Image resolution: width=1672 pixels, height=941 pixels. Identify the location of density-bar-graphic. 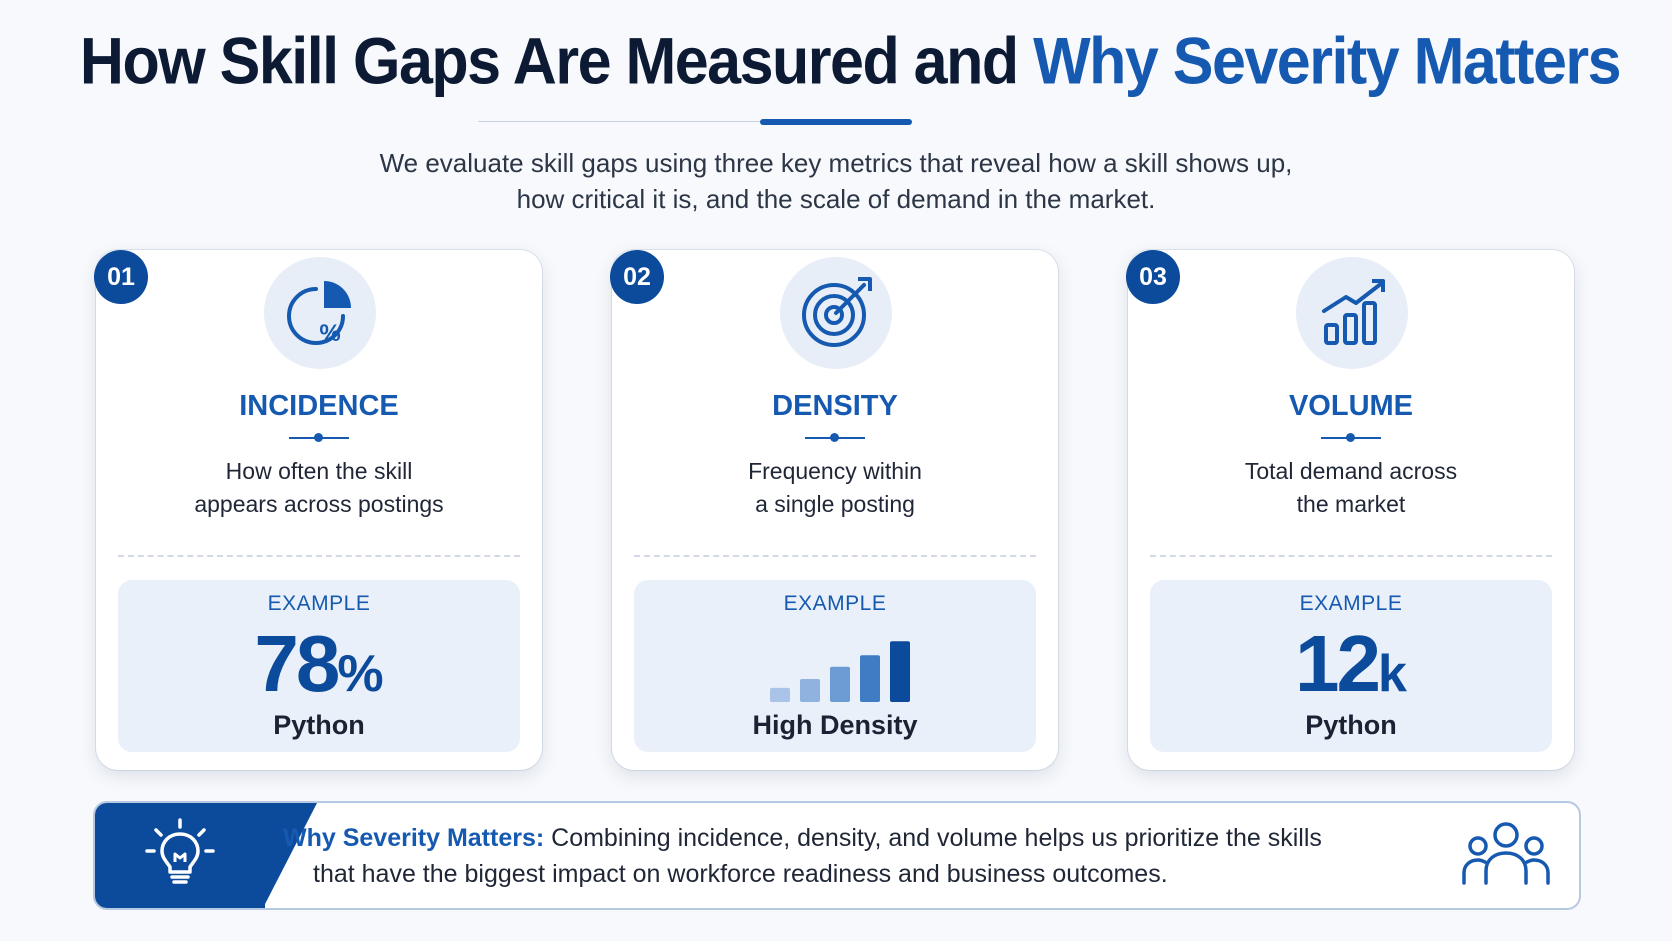
(840, 671).